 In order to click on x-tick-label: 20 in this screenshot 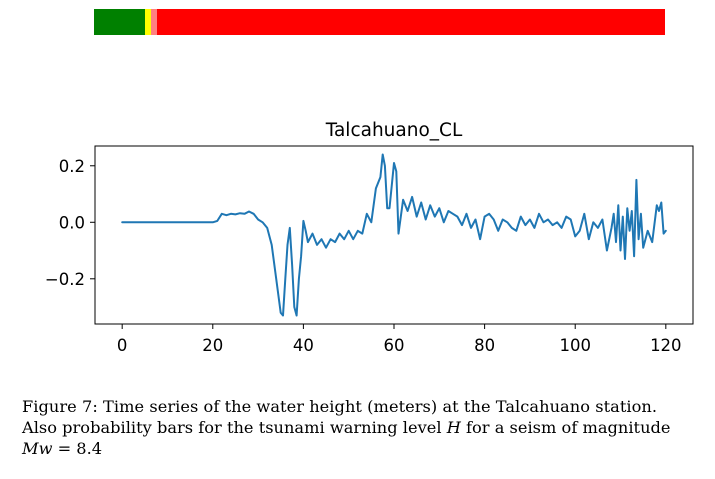, I will do `click(212, 345)`.